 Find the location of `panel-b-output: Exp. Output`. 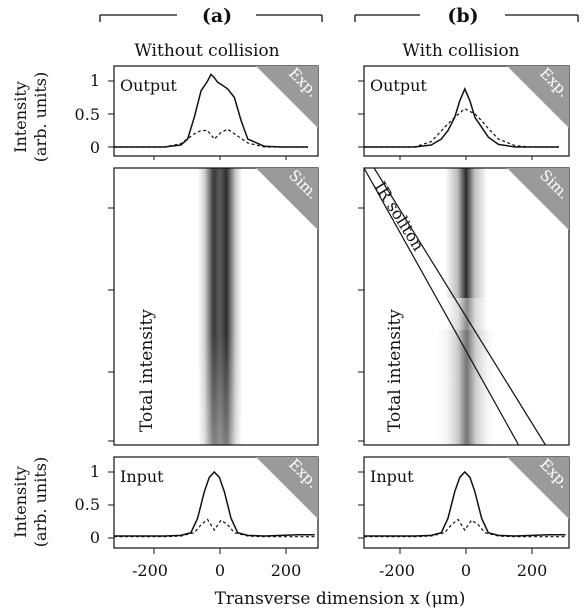

panel-b-output: Exp. Output is located at coordinates (465, 112).